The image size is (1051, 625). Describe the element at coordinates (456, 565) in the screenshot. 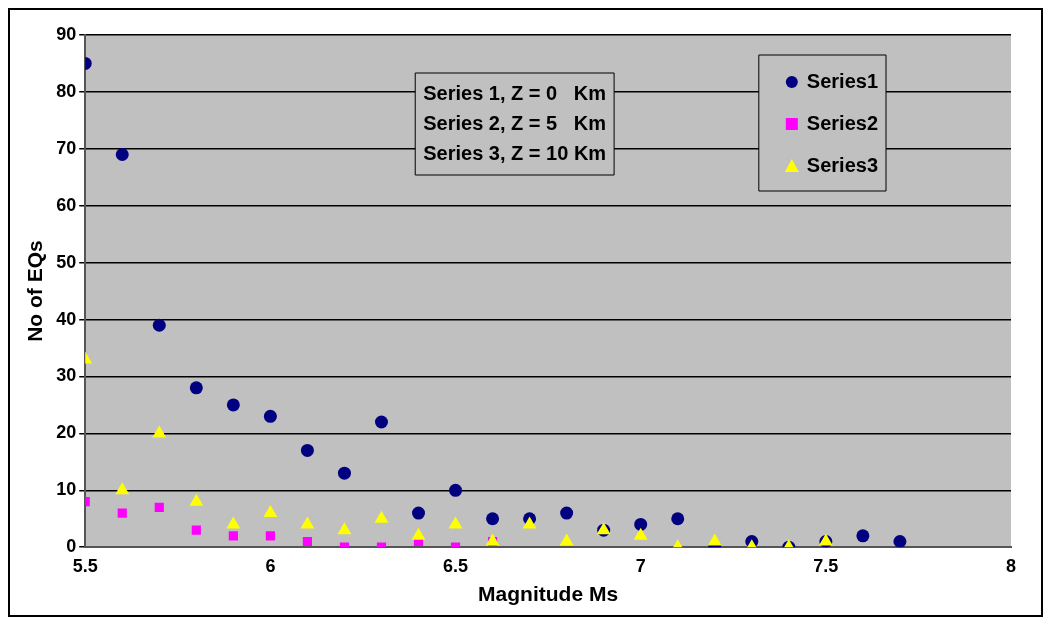

I see `x-tick-label: 6.5` at that location.